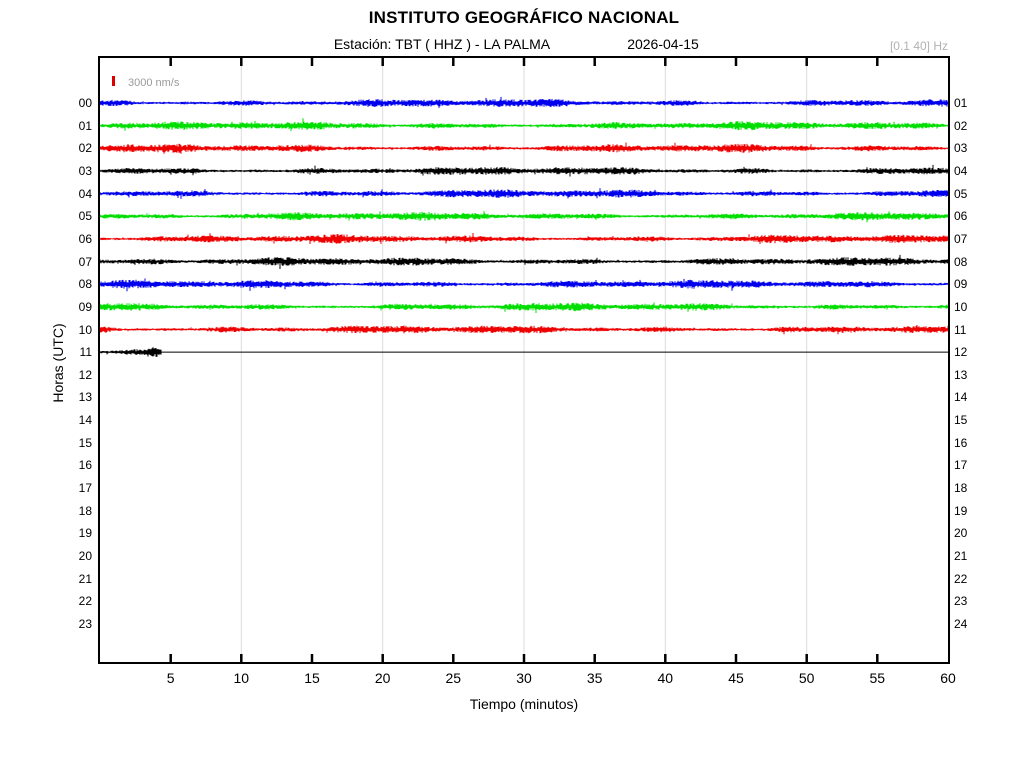 The image size is (1024, 768). What do you see at coordinates (961, 397) in the screenshot?
I see `hour-label-right-14: 14` at bounding box center [961, 397].